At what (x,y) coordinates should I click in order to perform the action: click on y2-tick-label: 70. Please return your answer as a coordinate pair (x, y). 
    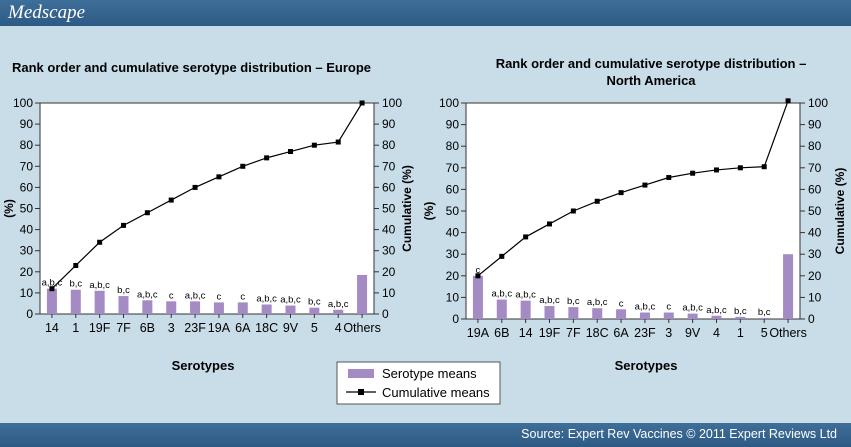
    Looking at the image, I should click on (815, 168).